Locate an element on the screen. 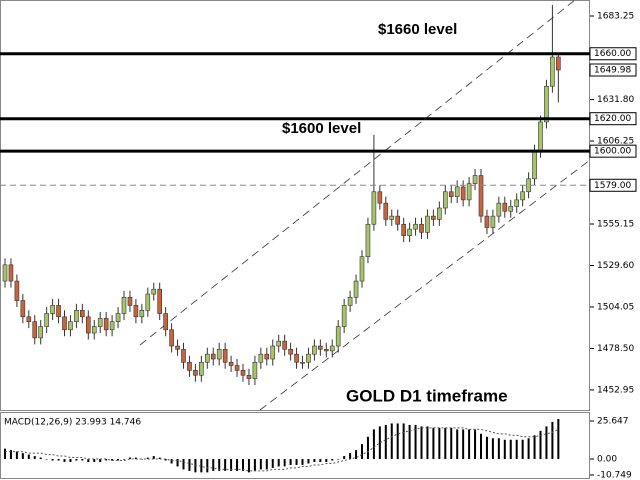 The width and height of the screenshot is (640, 480). y-tick-label: -10.749 is located at coordinates (614, 475).